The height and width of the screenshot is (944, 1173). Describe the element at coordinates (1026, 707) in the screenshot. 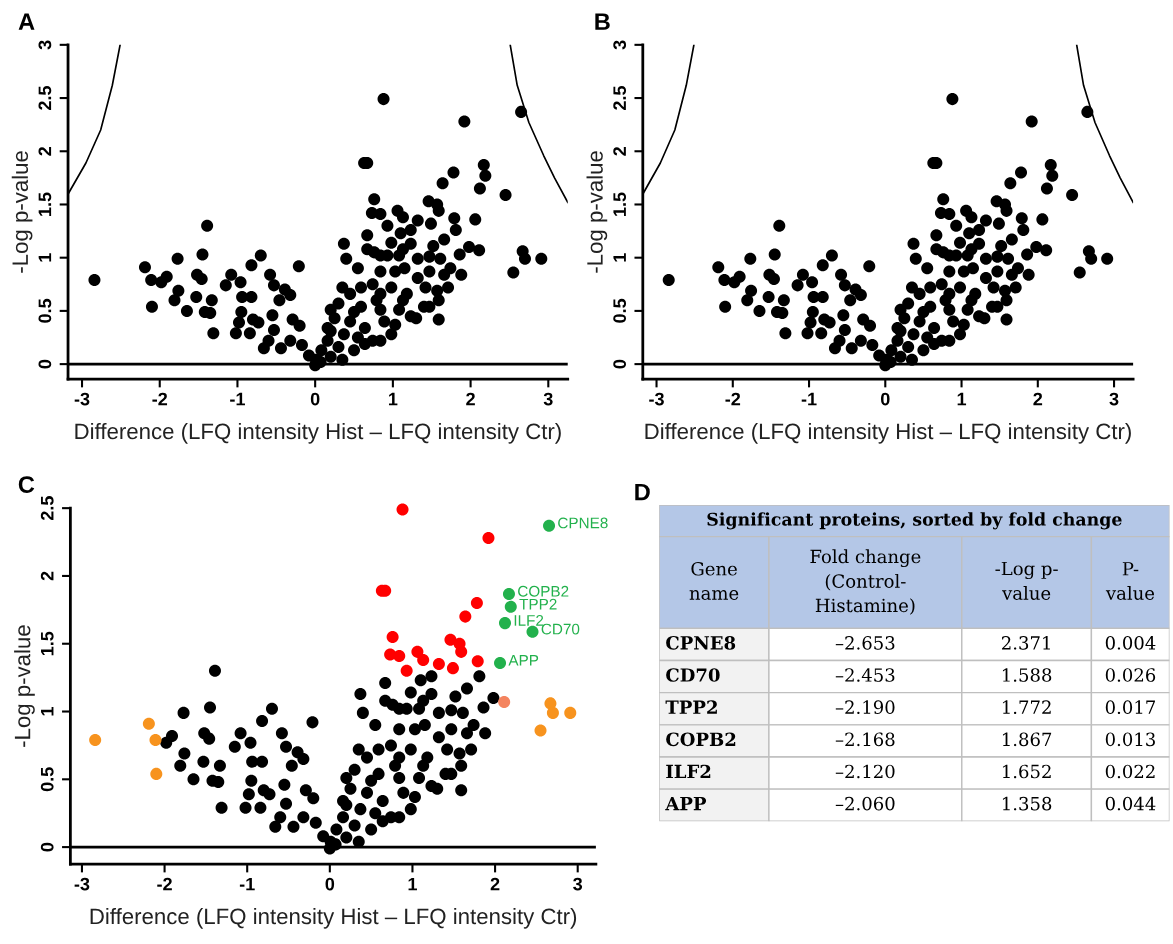

I see `text: 1.772` at that location.